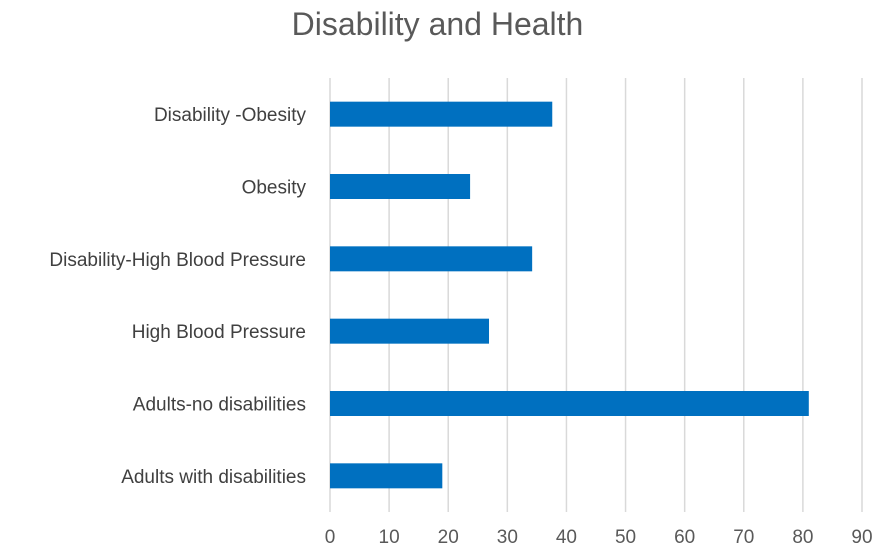  I want to click on x-tick-labels: 0 10 20 30 40 50 60 70 80 90, so click(599, 537).